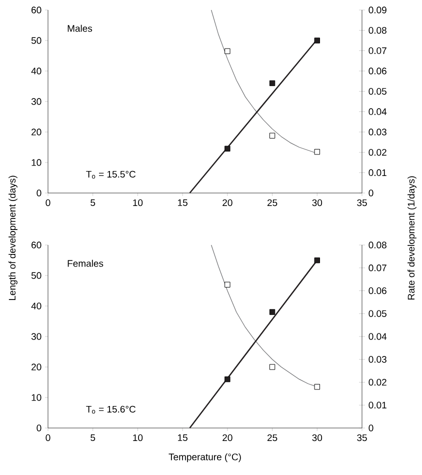  What do you see at coordinates (86, 263) in the screenshot?
I see `text: Females` at bounding box center [86, 263].